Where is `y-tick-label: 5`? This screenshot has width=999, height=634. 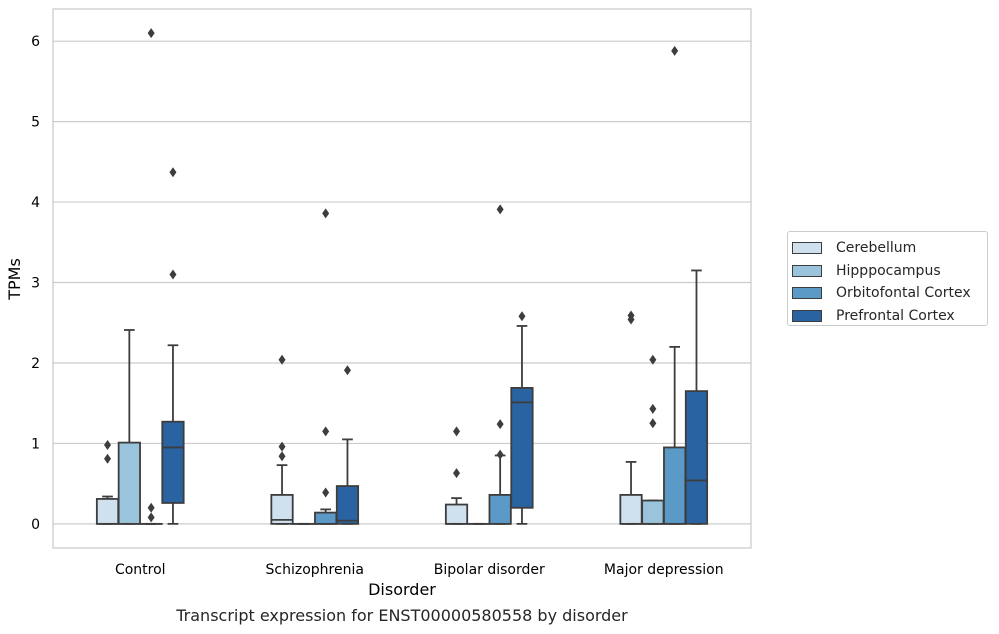 y-tick-label: 5 is located at coordinates (35, 123).